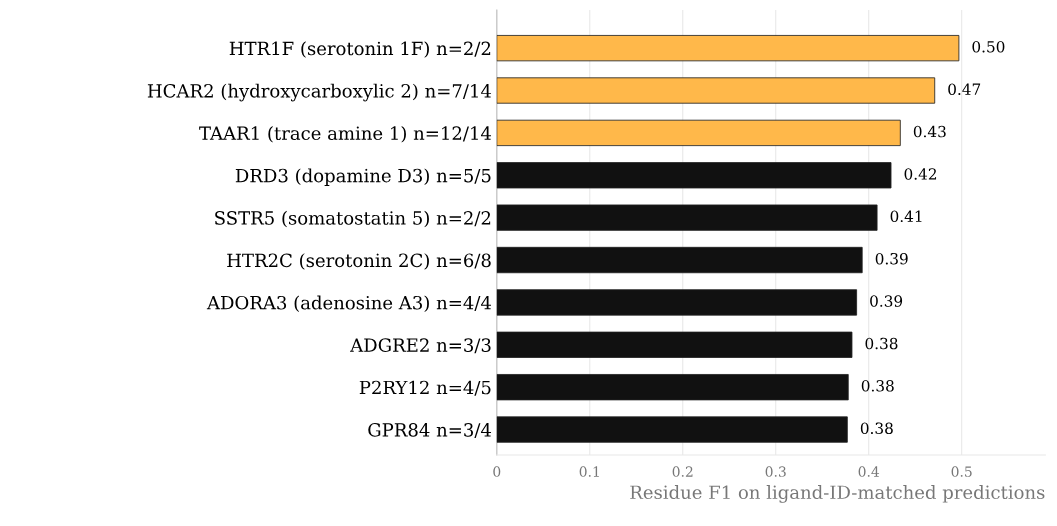  What do you see at coordinates (359, 261) in the screenshot?
I see `y-tick-label: HTR2C (serotonin 2C) n=6/8` at bounding box center [359, 261].